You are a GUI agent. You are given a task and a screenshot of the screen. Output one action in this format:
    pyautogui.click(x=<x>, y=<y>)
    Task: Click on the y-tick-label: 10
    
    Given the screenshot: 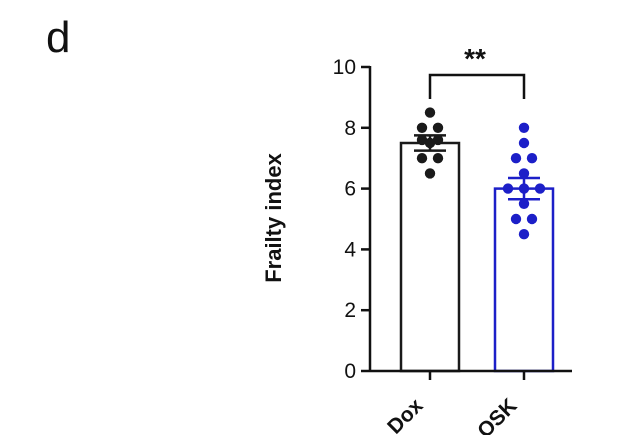 What is the action you would take?
    pyautogui.click(x=344, y=67)
    